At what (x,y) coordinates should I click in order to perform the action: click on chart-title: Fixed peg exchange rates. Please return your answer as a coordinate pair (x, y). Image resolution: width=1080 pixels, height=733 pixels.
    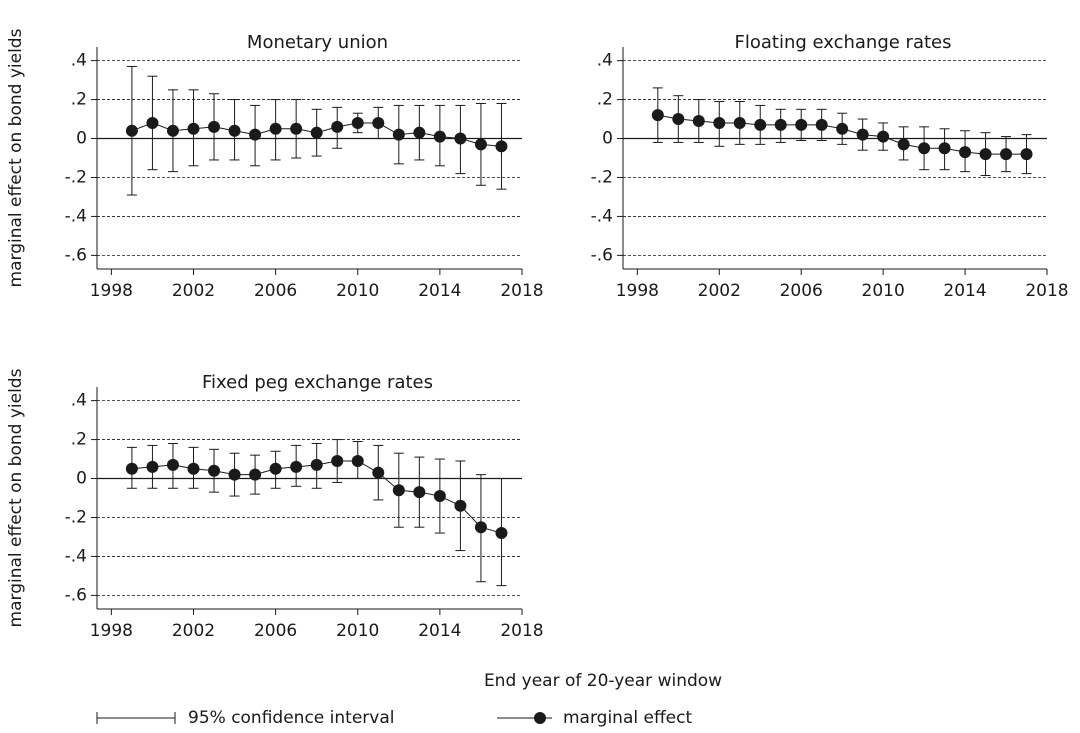
    Looking at the image, I should click on (317, 382).